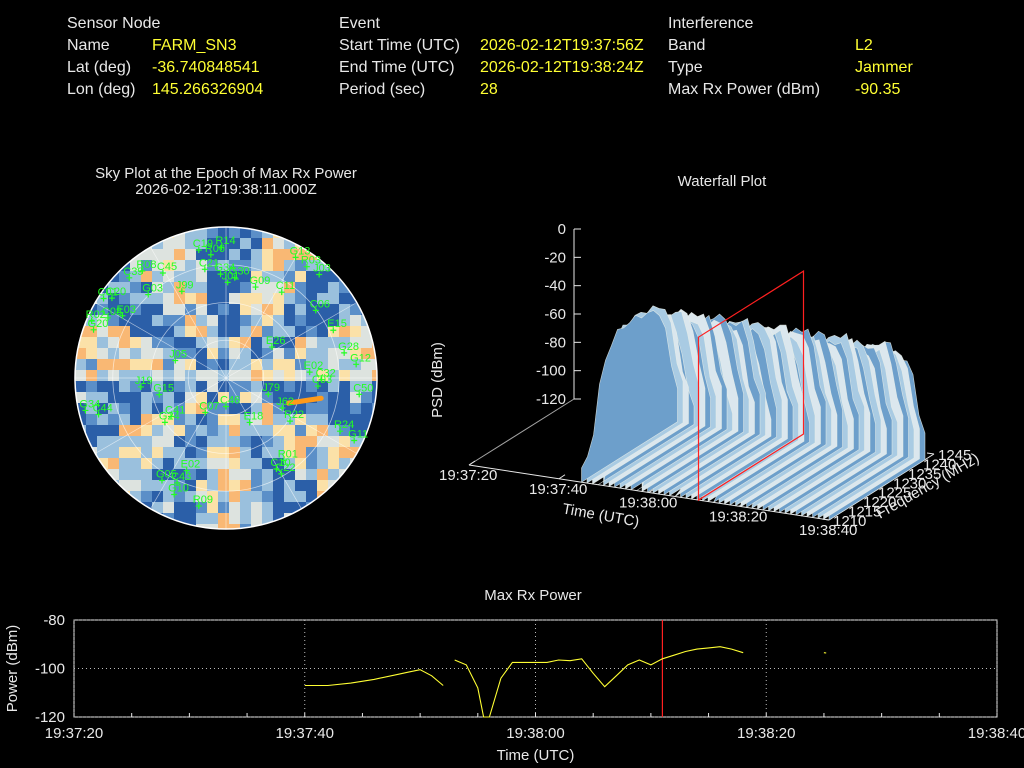  I want to click on skyplot-satellite-label: E26, so click(276, 341).